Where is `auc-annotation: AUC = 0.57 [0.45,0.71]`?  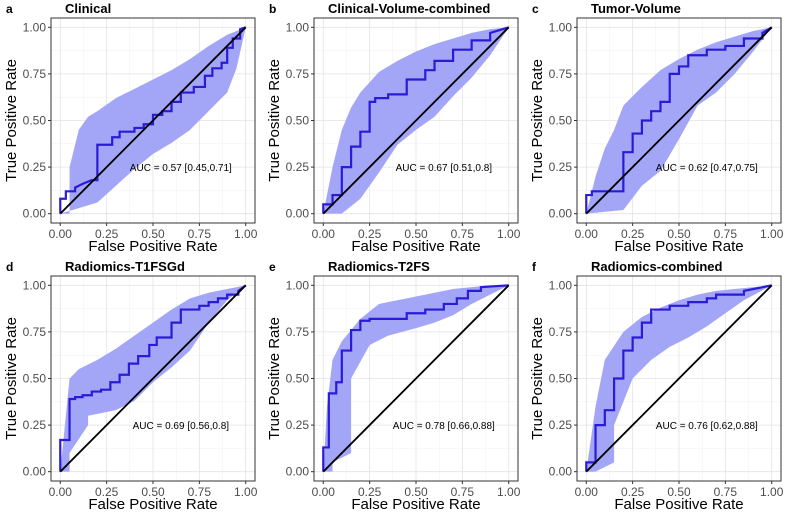
auc-annotation: AUC = 0.57 [0.45,0.71] is located at coordinates (181, 168).